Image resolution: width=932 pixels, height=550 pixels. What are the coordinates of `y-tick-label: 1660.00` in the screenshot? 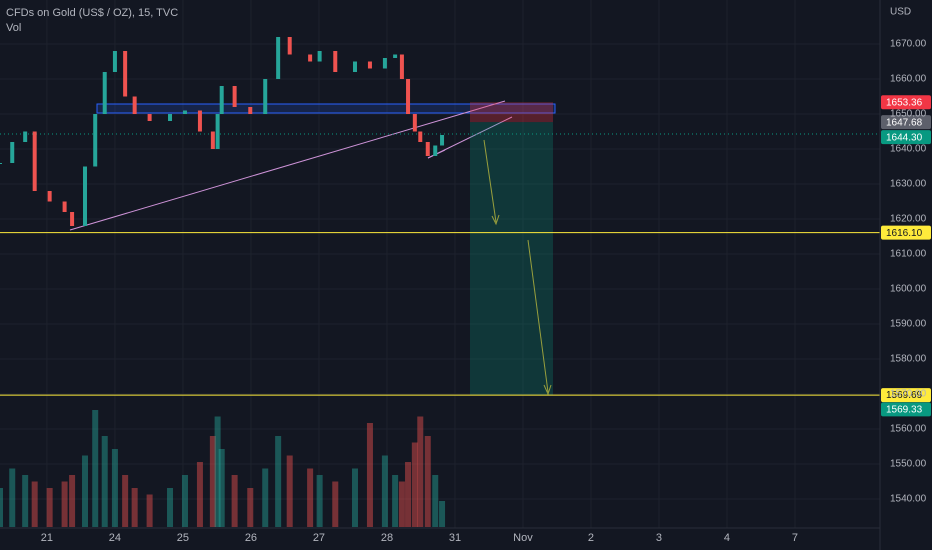 It's located at (908, 79).